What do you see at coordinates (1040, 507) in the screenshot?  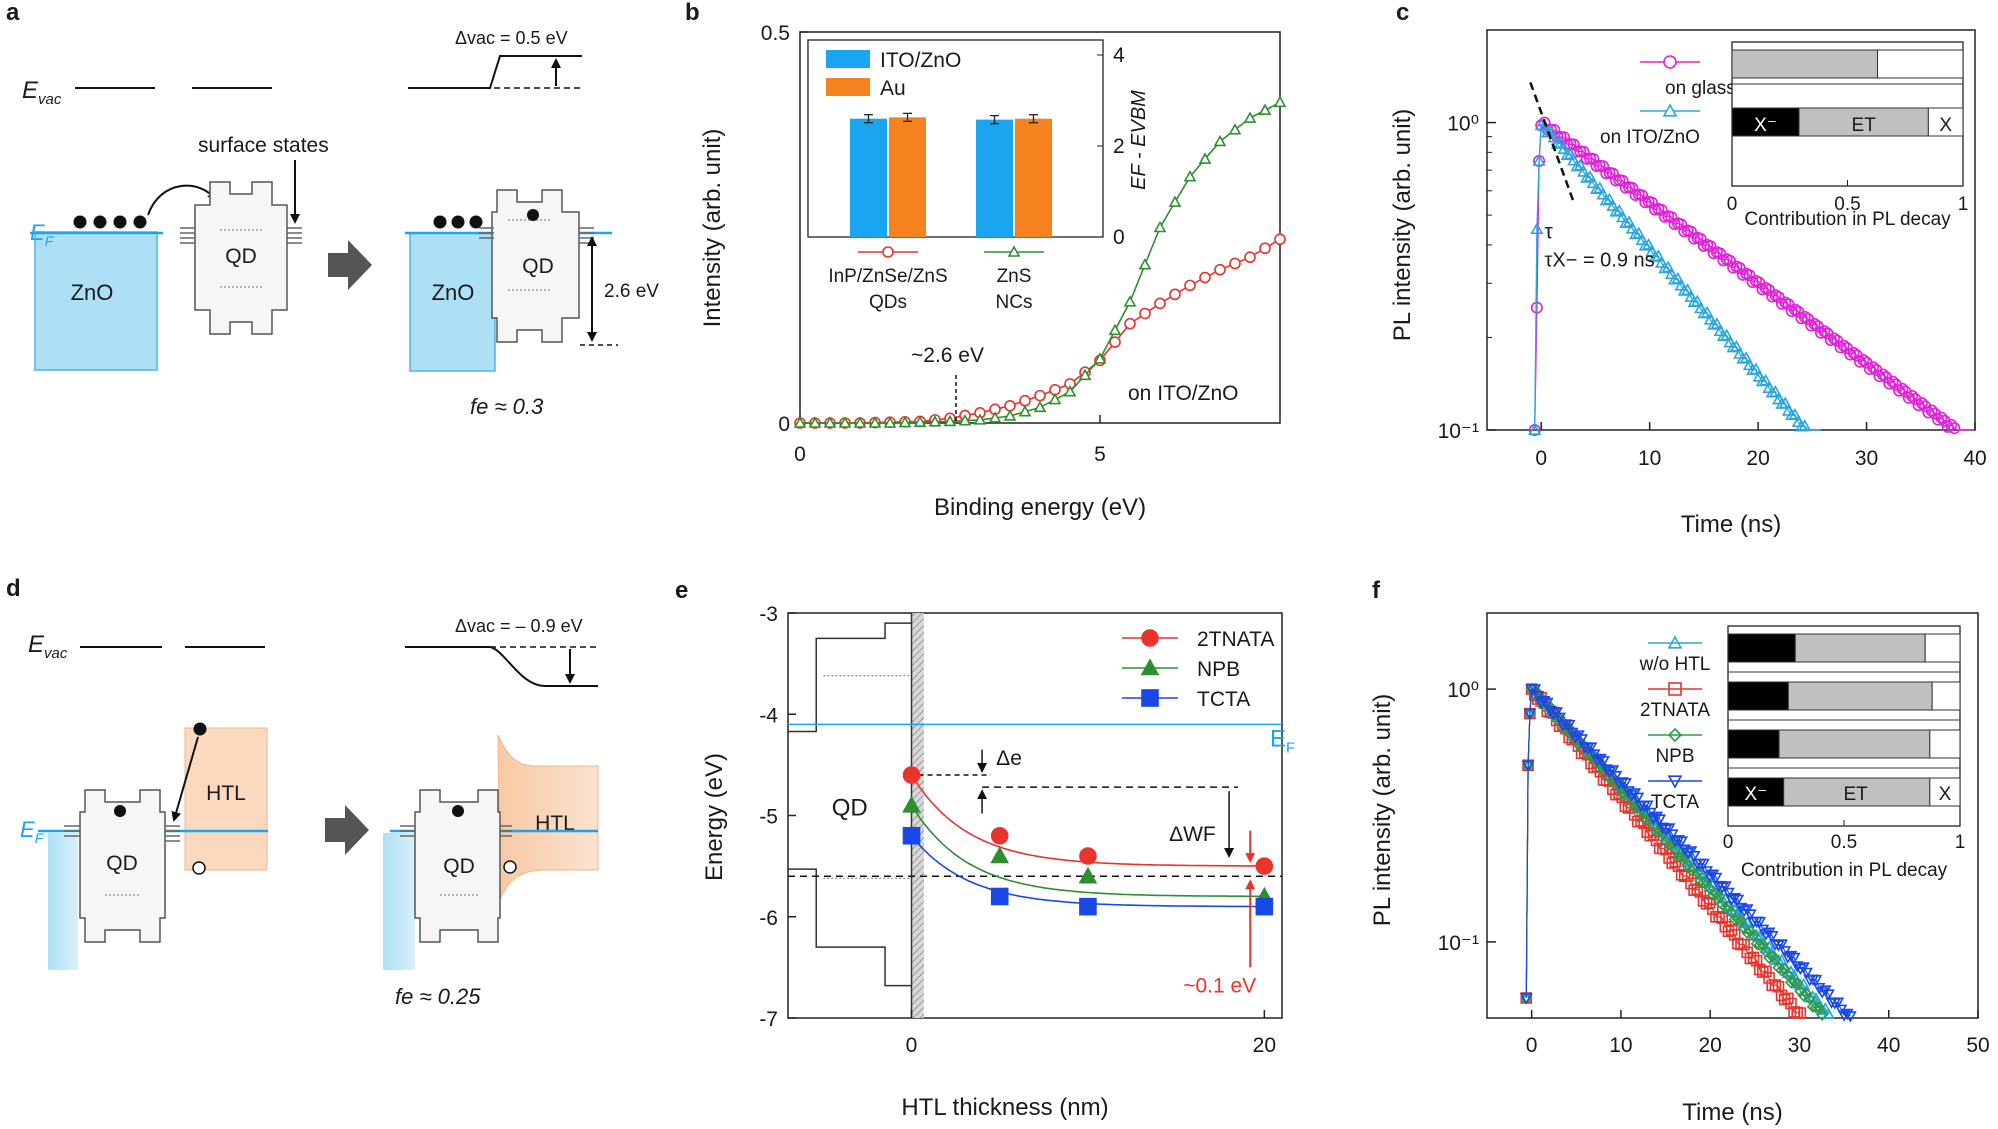 I see `x-axis-label: Binding energy (eV)` at bounding box center [1040, 507].